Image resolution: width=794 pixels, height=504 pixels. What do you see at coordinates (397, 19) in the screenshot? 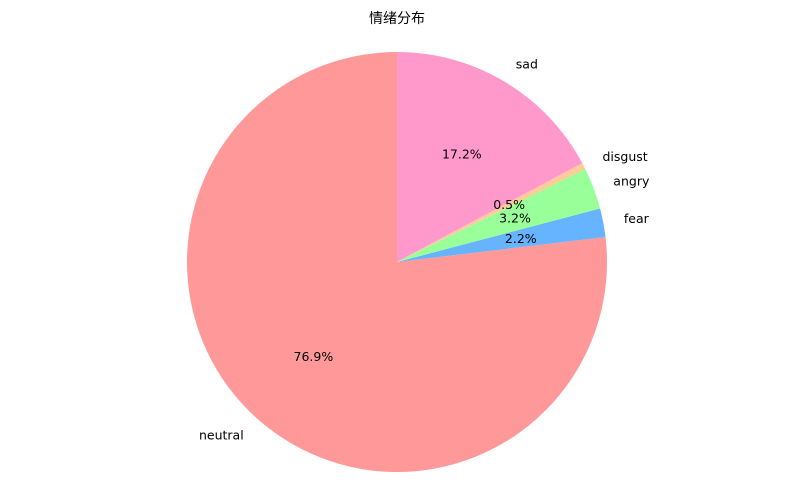
I see `chart-title: 情绪分布` at bounding box center [397, 19].